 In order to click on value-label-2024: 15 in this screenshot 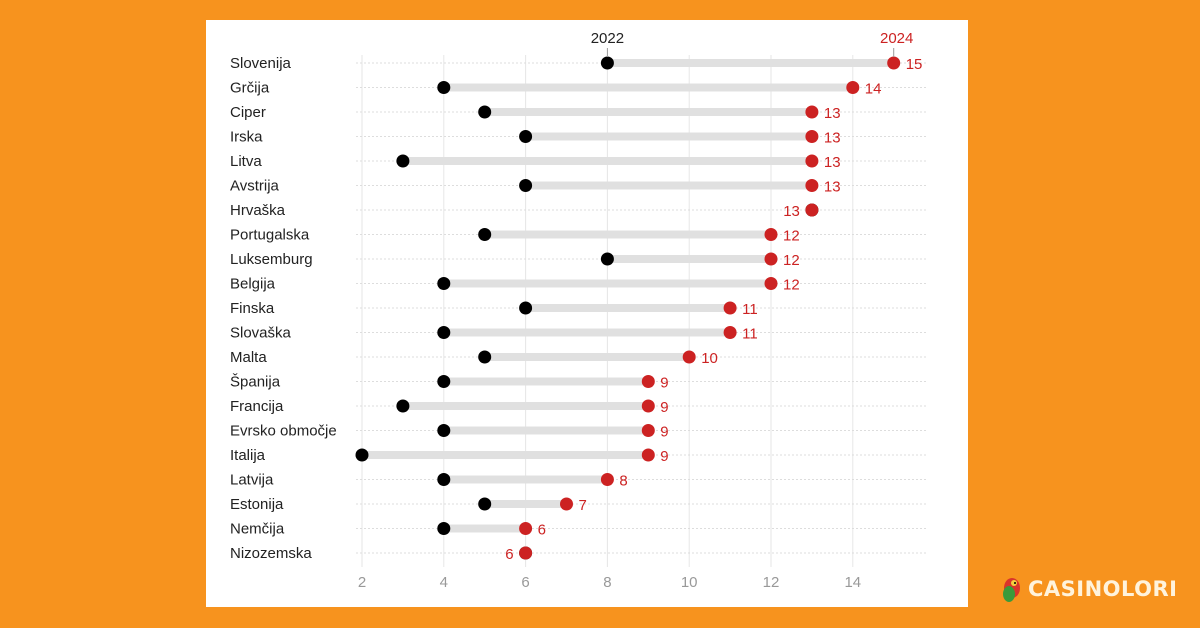, I will do `click(914, 64)`.